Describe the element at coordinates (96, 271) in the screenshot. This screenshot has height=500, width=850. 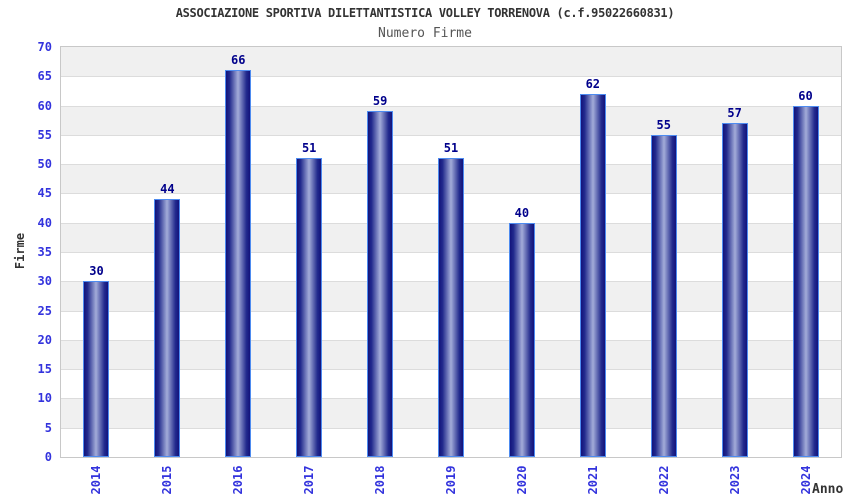
I see `bar-value-label: 30` at that location.